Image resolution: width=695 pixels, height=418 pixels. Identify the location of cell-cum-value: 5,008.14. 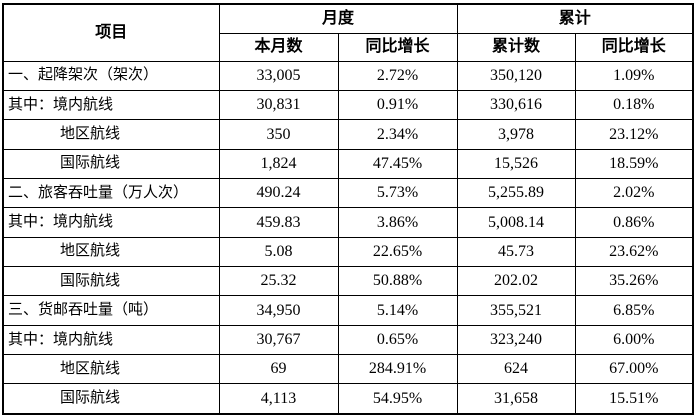
(516, 222).